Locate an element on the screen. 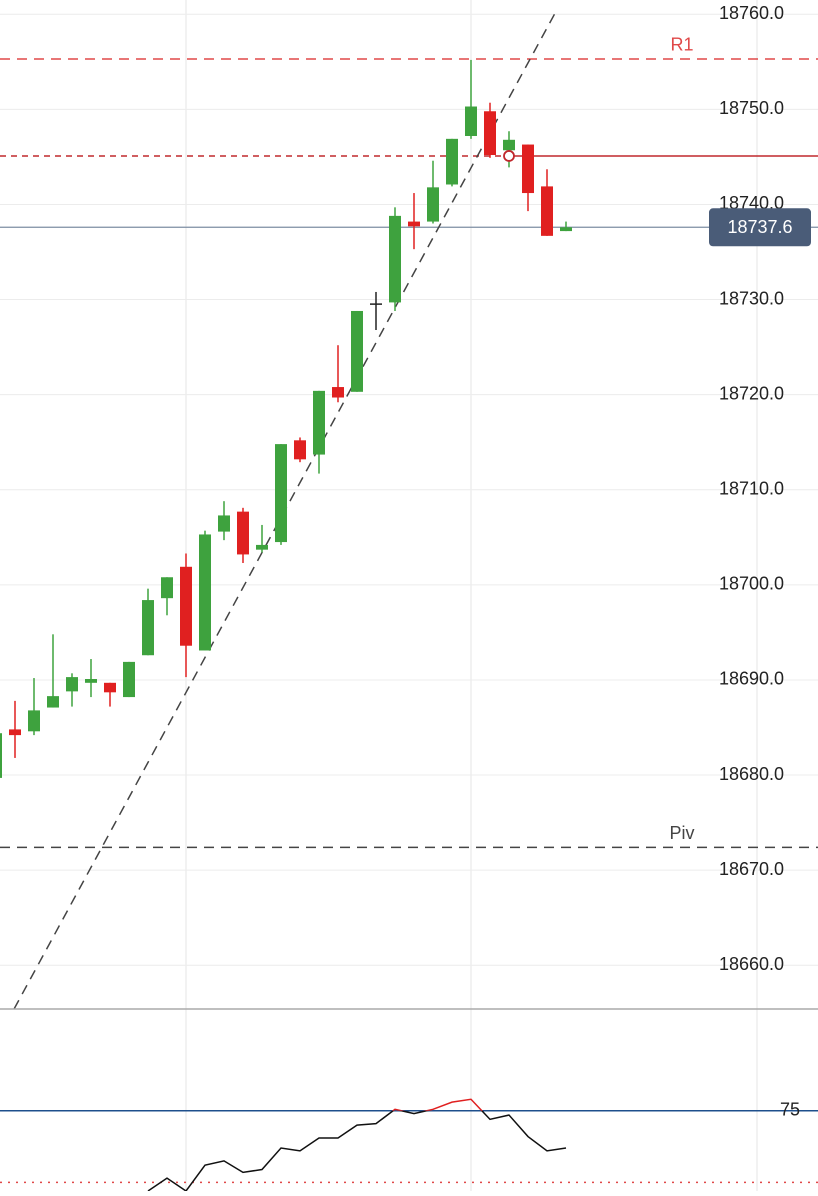 The image size is (818, 1196). y-tick-label: 18740.0 is located at coordinates (751, 203).